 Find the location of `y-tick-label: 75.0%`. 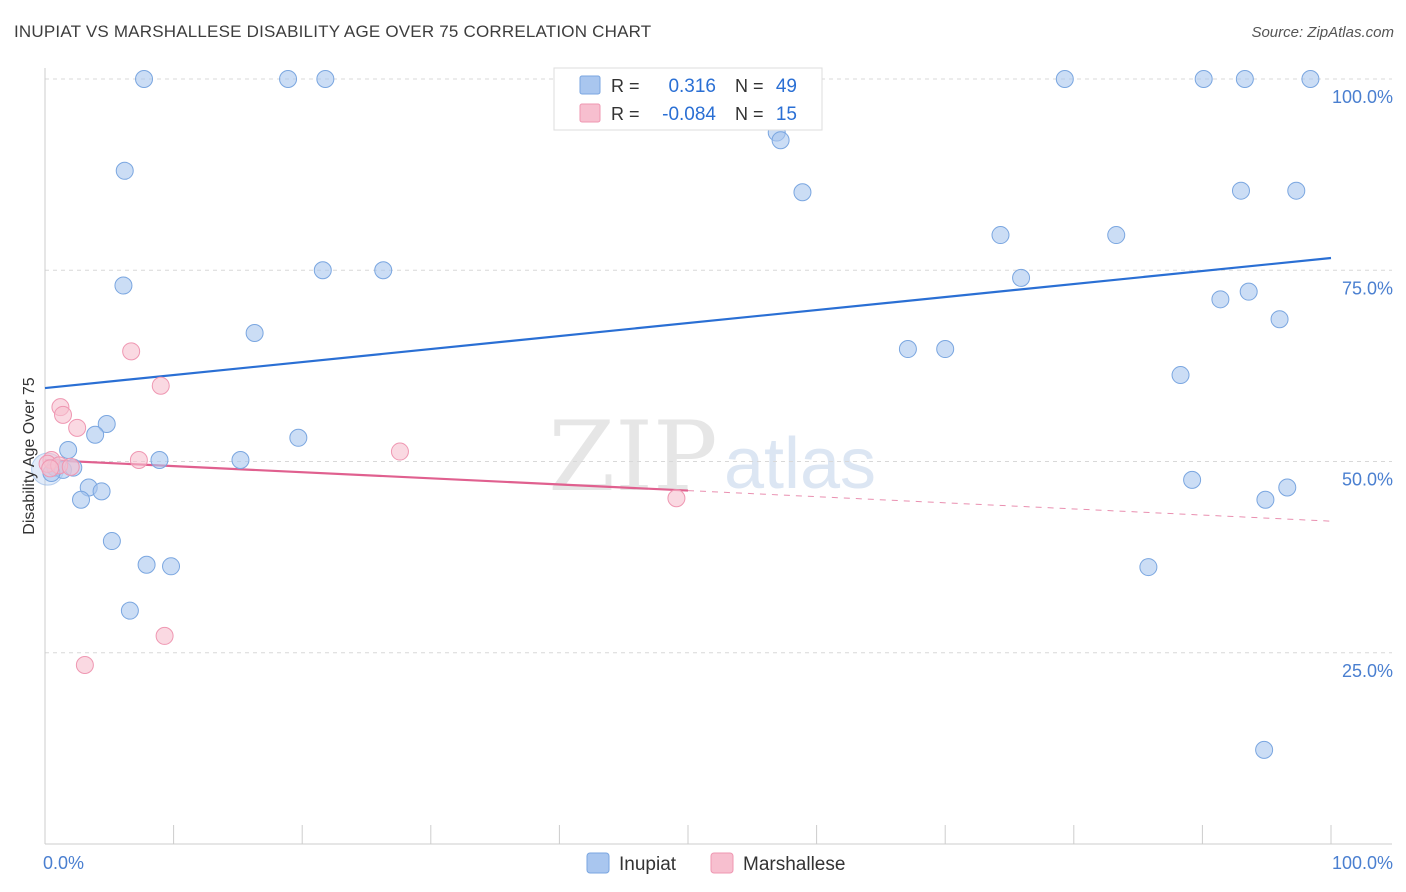

y-tick-label: 75.0% is located at coordinates (1367, 288).